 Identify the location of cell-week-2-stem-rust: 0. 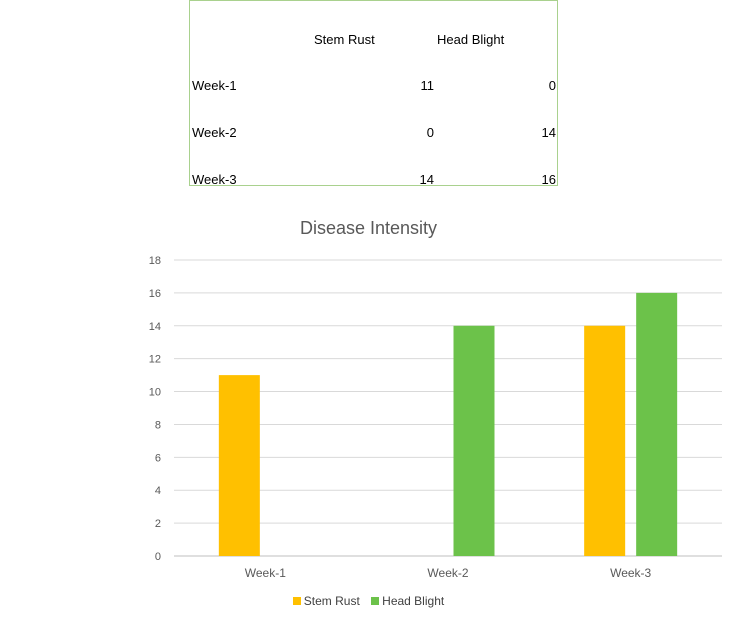
(430, 132).